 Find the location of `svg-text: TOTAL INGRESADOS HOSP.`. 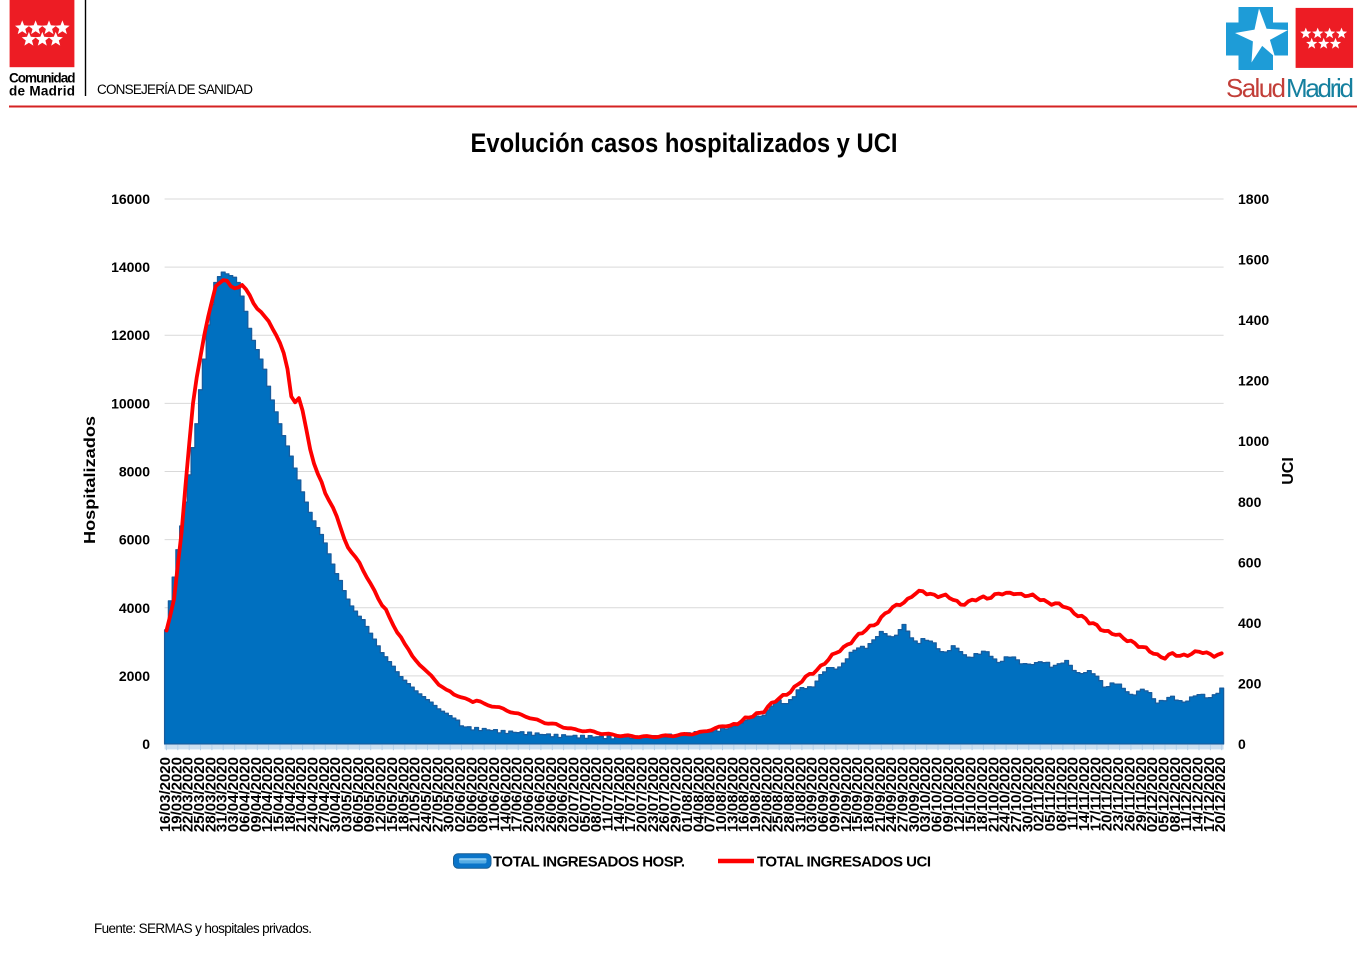

svg-text: TOTAL INGRESADOS HOSP. is located at coordinates (589, 862).